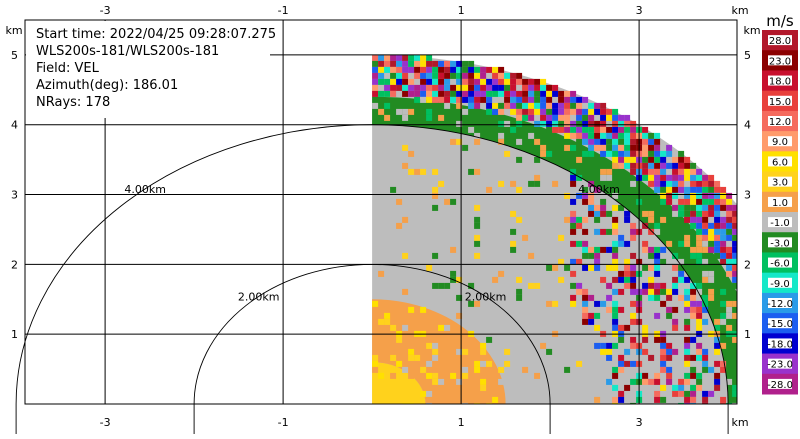 Image resolution: width=800 pixels, height=439 pixels. What do you see at coordinates (14, 55) in the screenshot?
I see `y-tick-left: 5` at bounding box center [14, 55].